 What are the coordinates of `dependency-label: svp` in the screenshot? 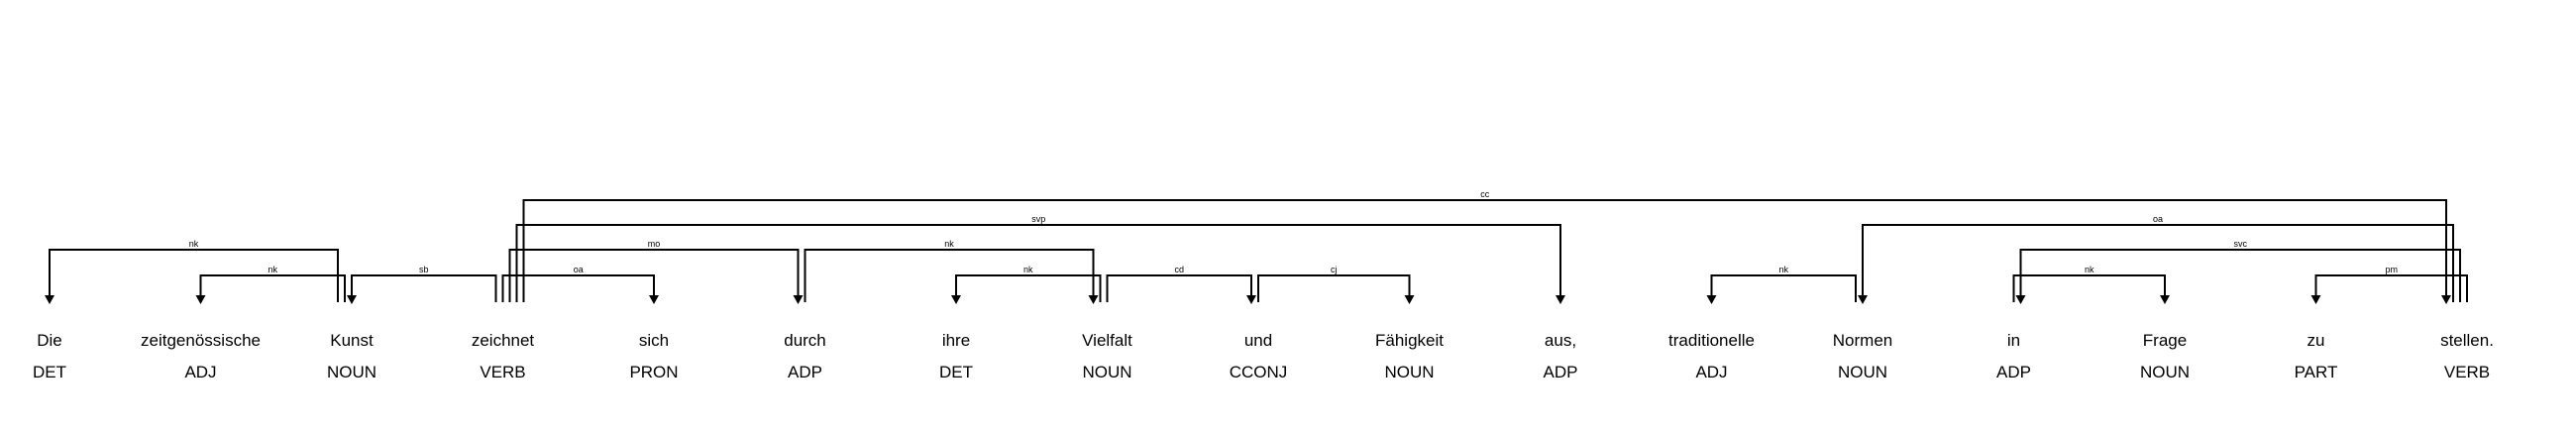 It's located at (1038, 219).